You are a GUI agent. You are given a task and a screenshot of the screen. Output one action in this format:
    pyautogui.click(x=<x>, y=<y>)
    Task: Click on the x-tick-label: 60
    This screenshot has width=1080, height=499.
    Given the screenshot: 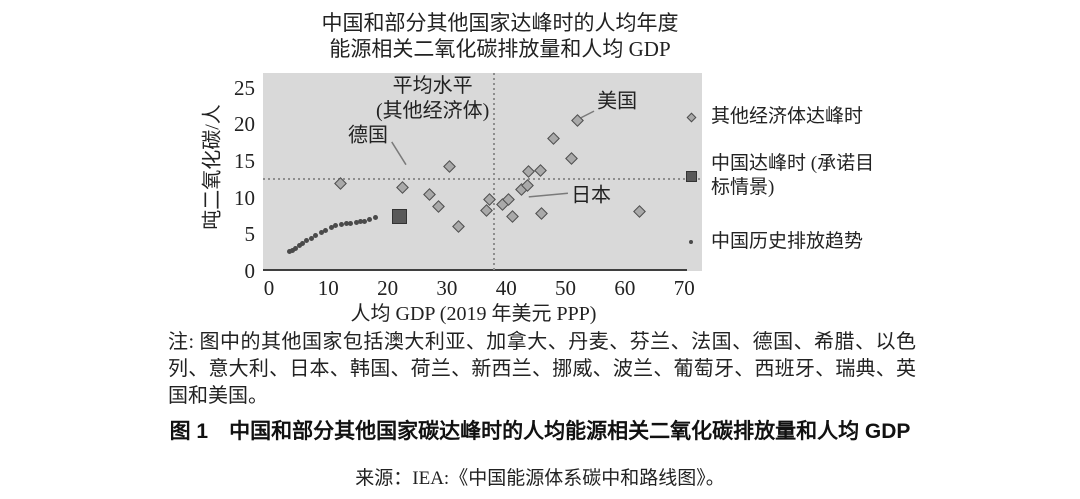 What is the action you would take?
    pyautogui.click(x=625, y=288)
    